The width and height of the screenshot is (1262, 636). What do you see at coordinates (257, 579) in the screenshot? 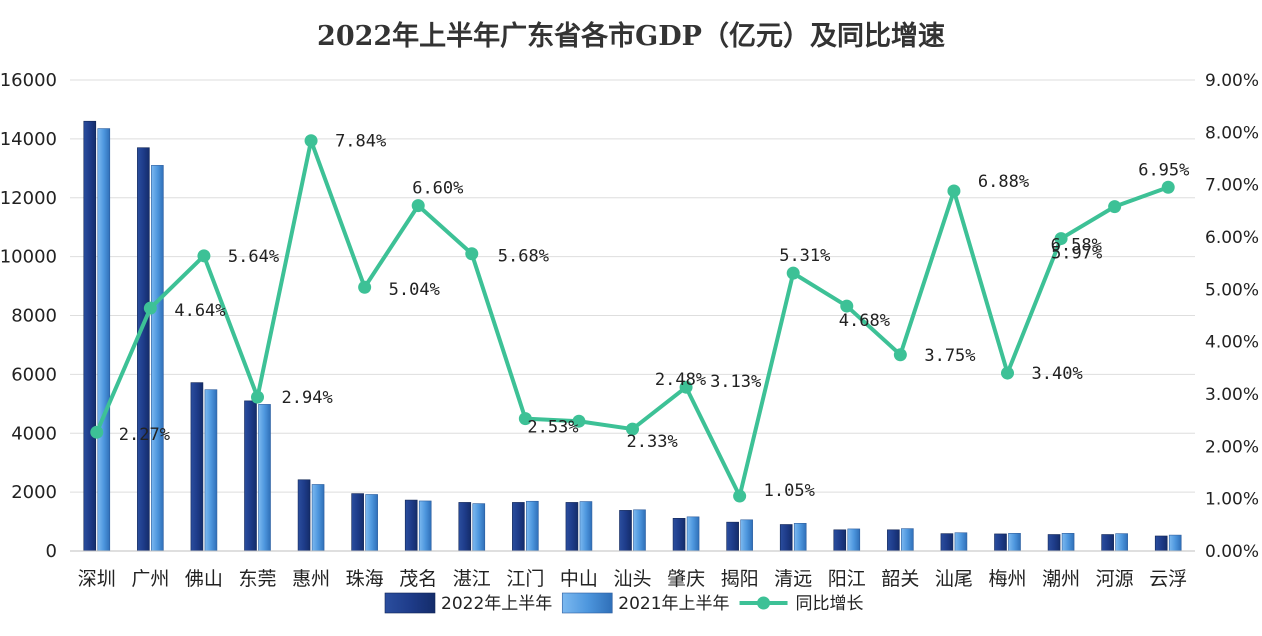
I see `x-category-label: 东莞` at bounding box center [257, 579].